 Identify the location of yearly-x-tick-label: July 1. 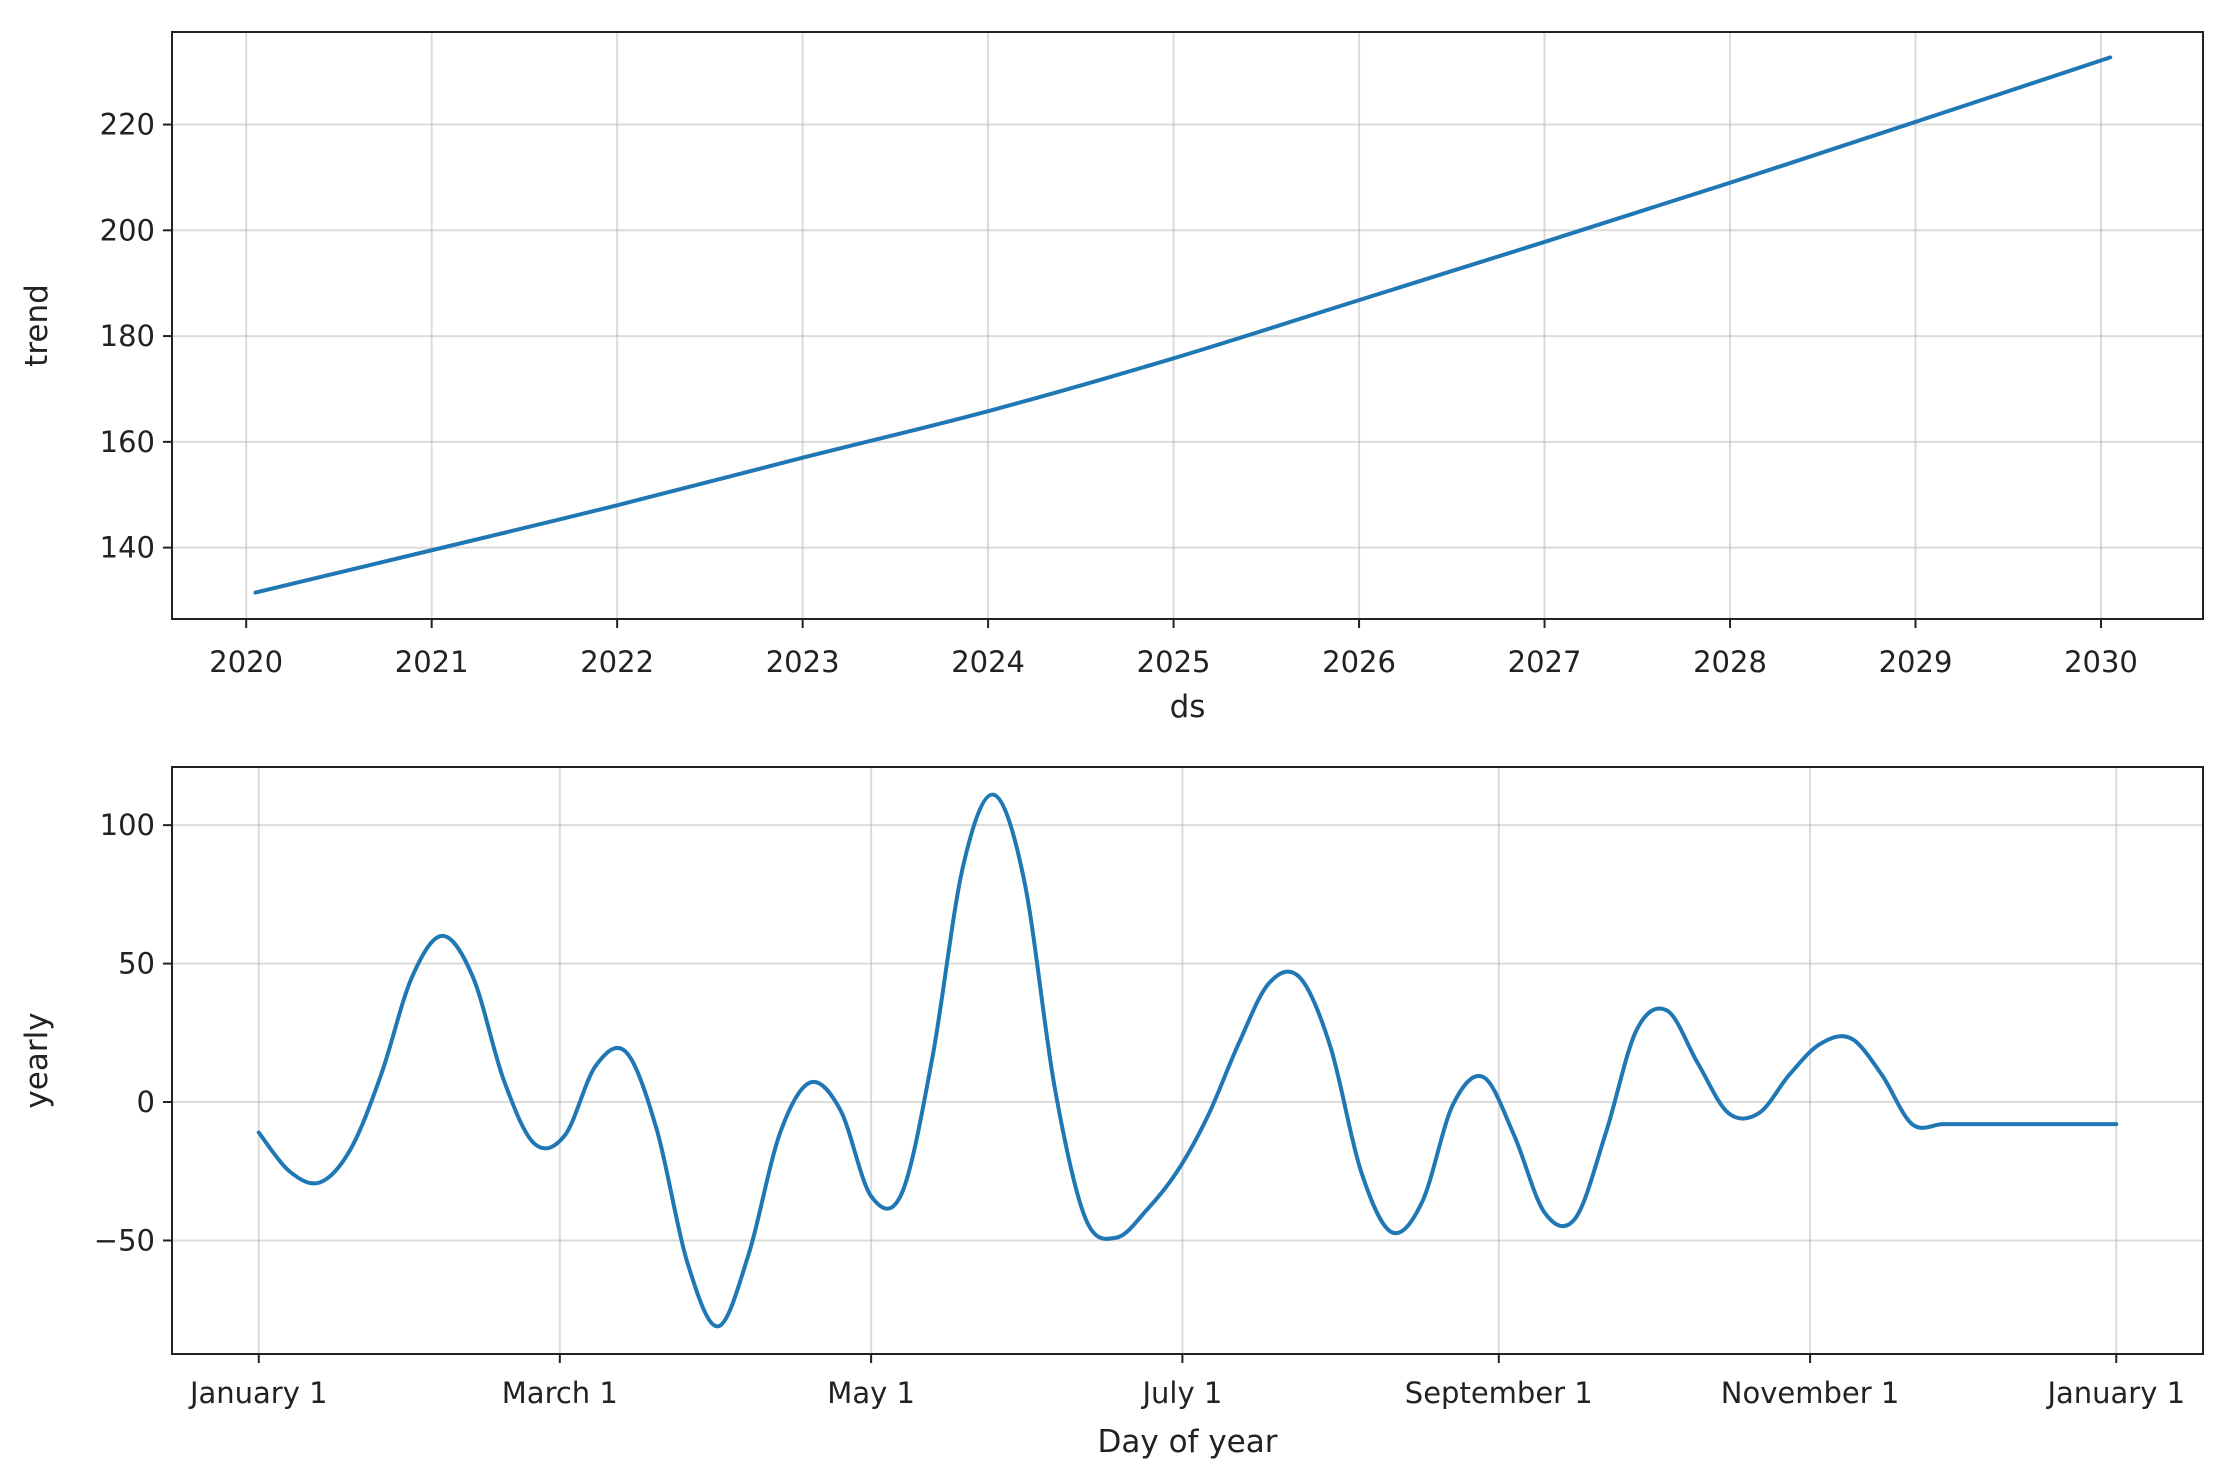
(1181, 1393).